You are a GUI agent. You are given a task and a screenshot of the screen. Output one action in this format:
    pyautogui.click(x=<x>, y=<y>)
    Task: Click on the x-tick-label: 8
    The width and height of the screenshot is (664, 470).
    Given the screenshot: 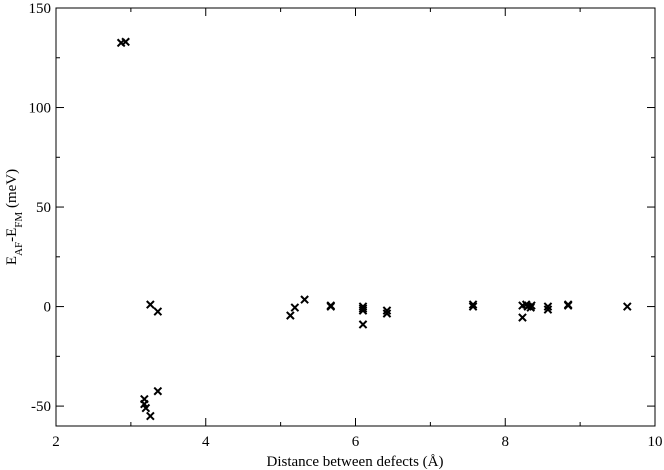 What is the action you would take?
    pyautogui.click(x=506, y=442)
    